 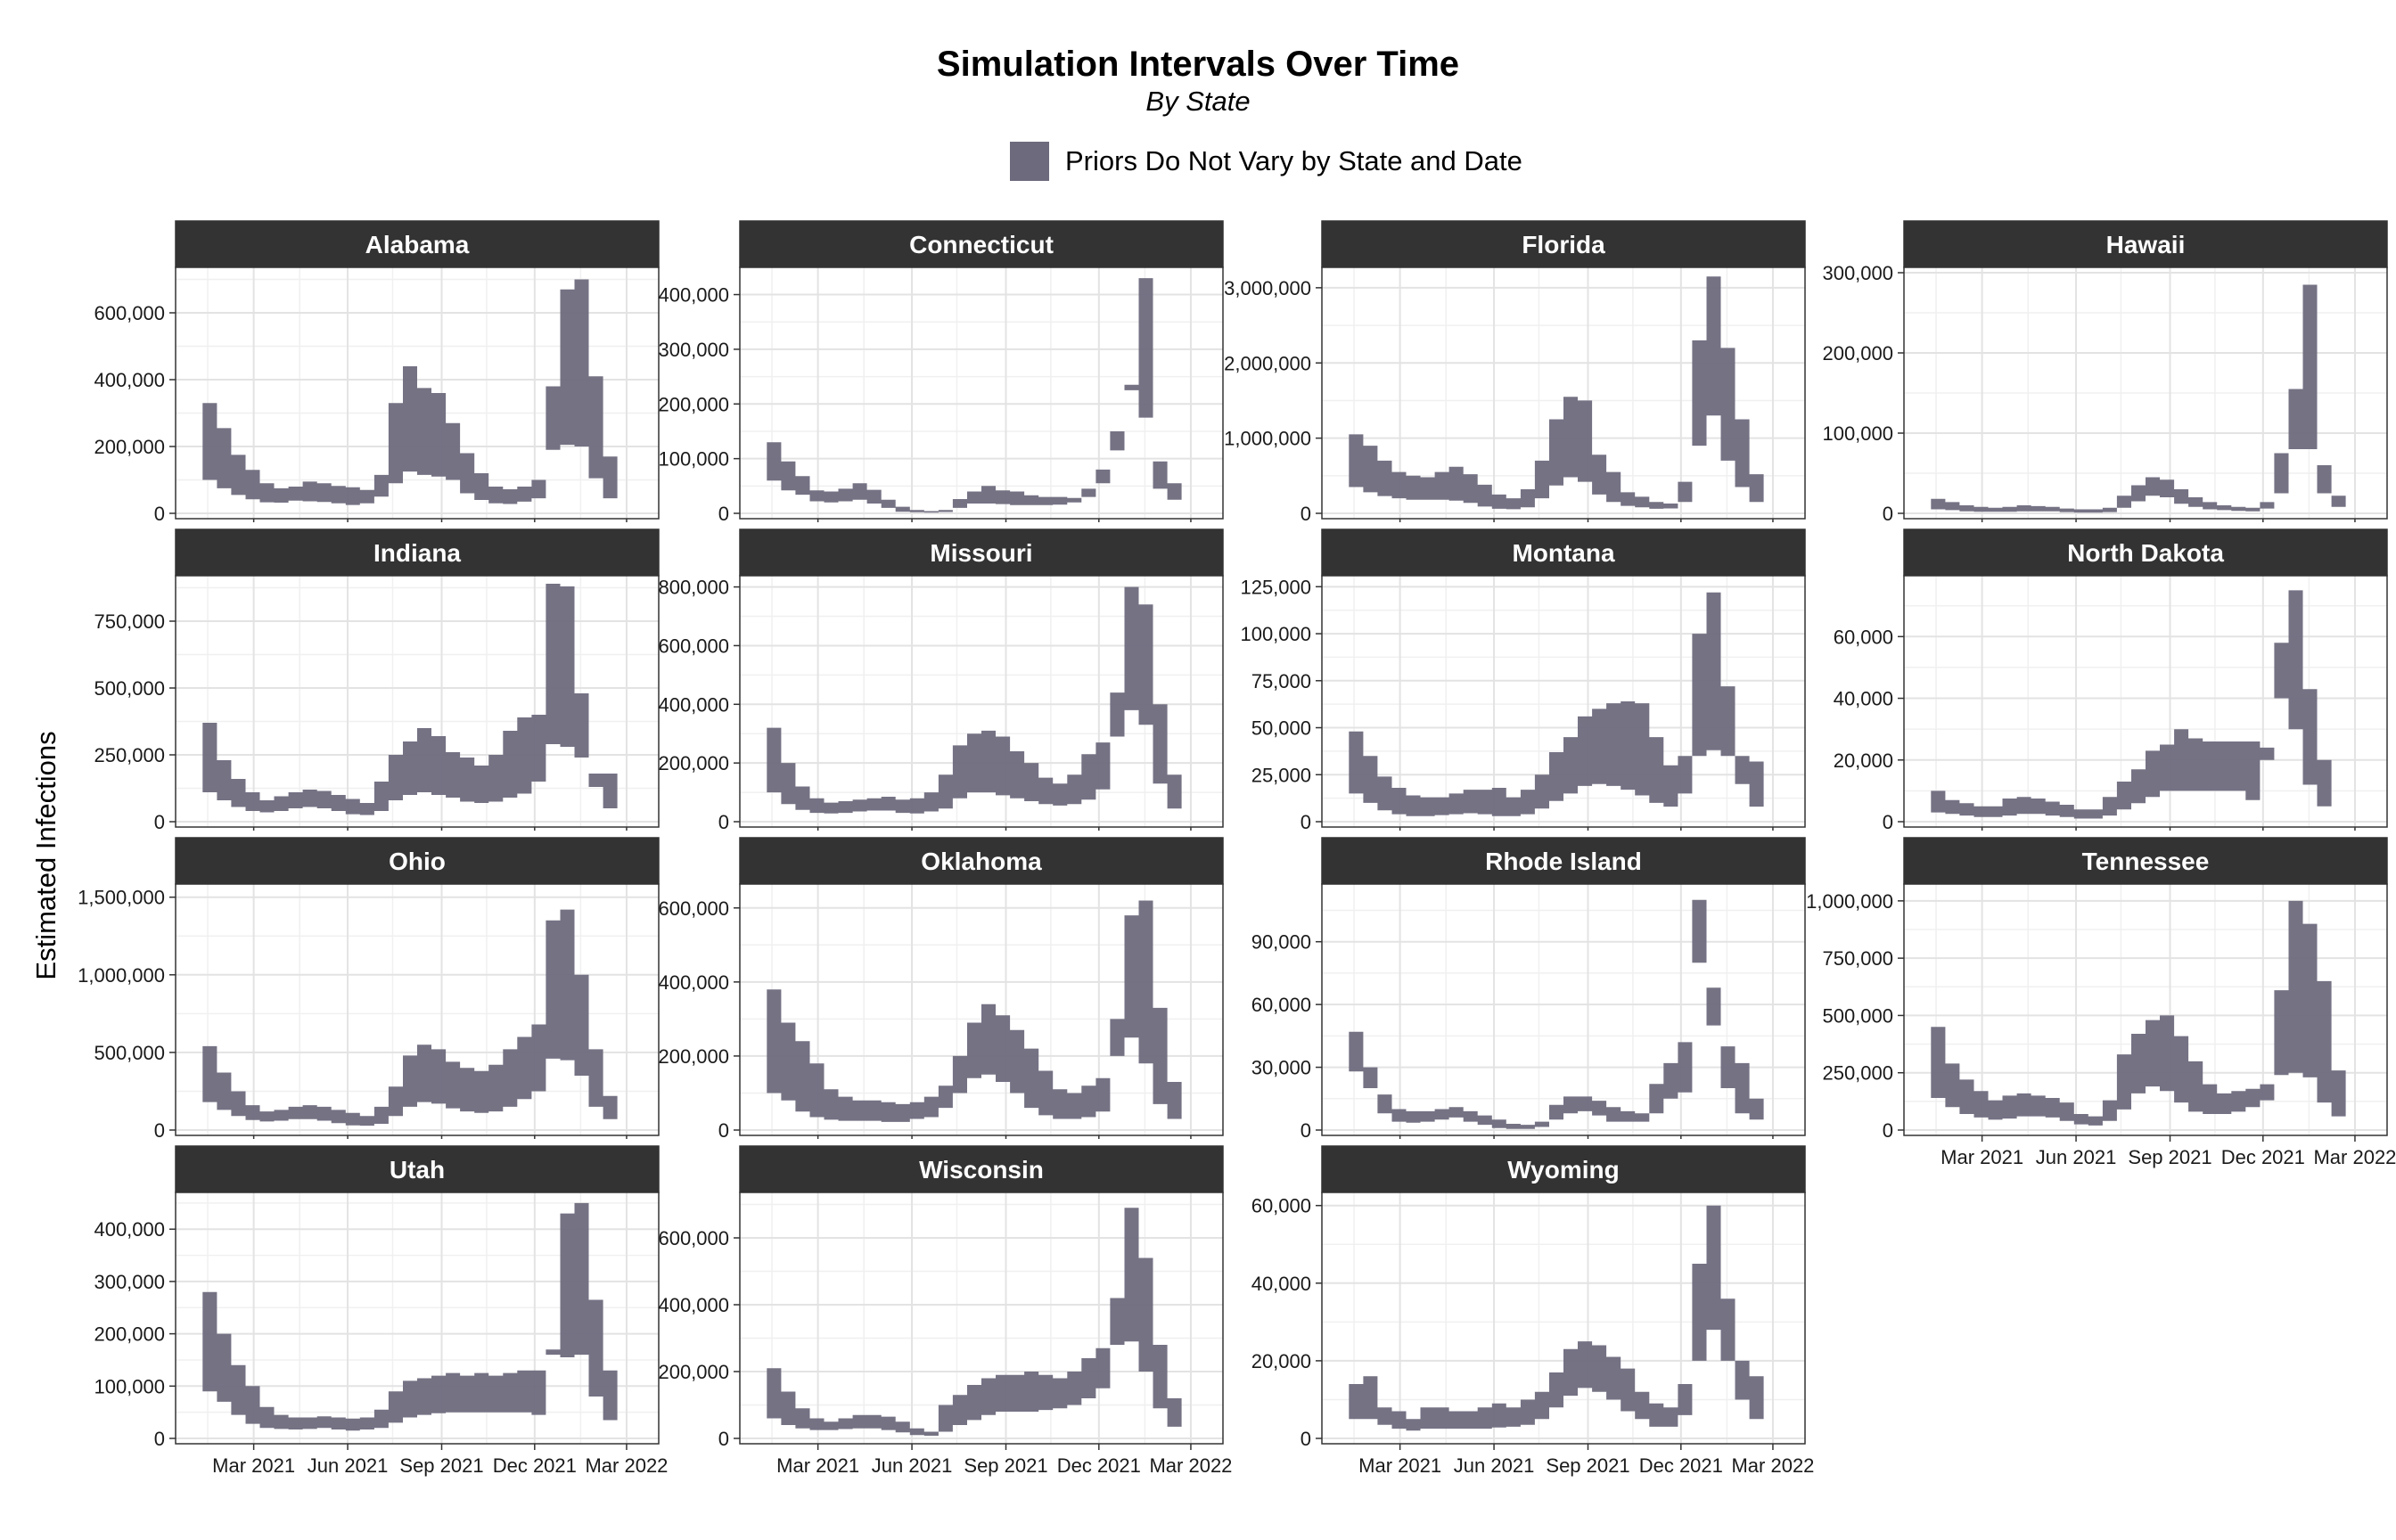 I want to click on facet-title: Utah, so click(x=417, y=1170).